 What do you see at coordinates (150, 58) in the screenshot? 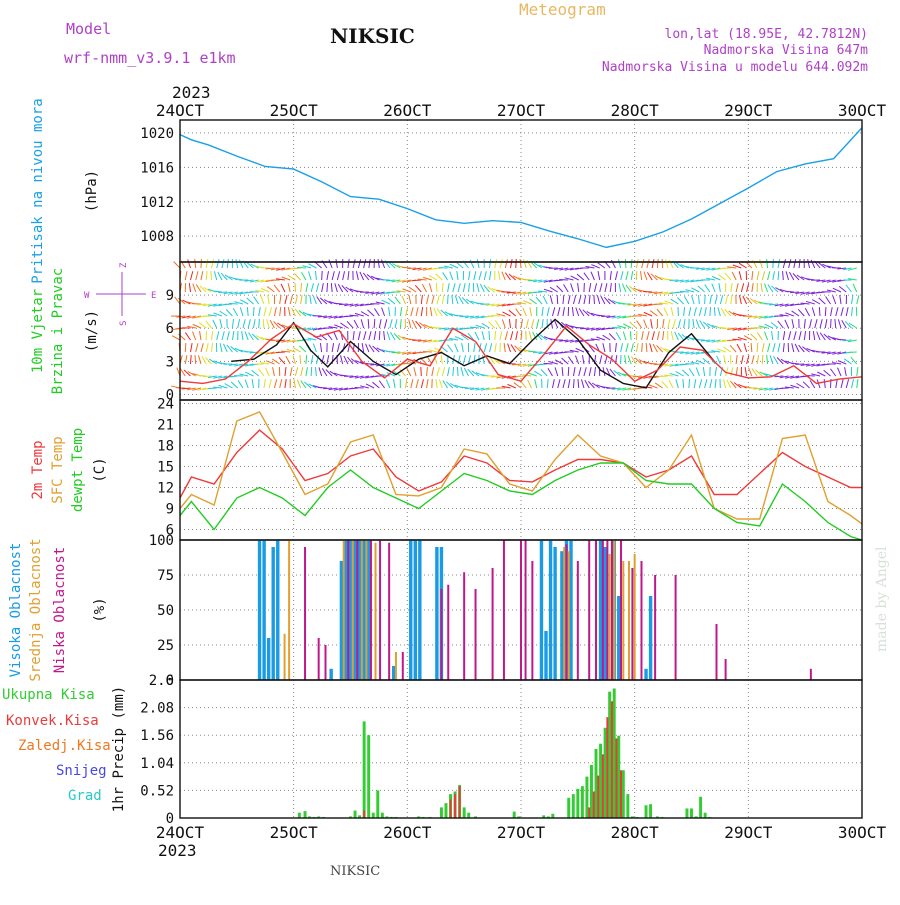
I see `model-name: wrf-nmm_v3.9.1 e1km` at bounding box center [150, 58].